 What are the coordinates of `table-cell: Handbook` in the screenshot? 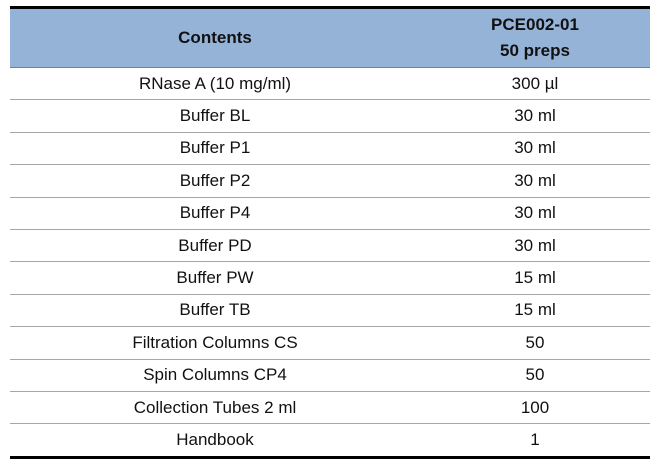 It's located at (215, 440).